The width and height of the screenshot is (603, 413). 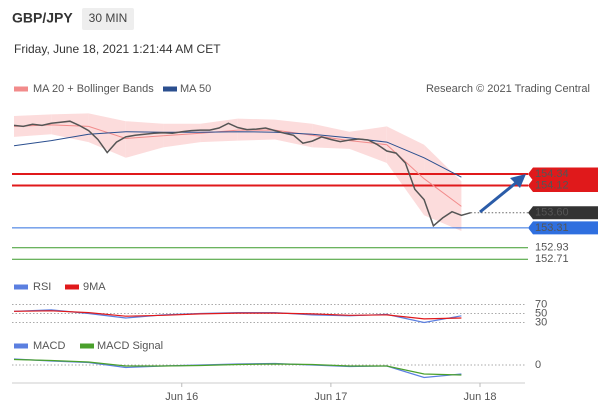 What do you see at coordinates (552, 259) in the screenshot?
I see `level-label: 152.71` at bounding box center [552, 259].